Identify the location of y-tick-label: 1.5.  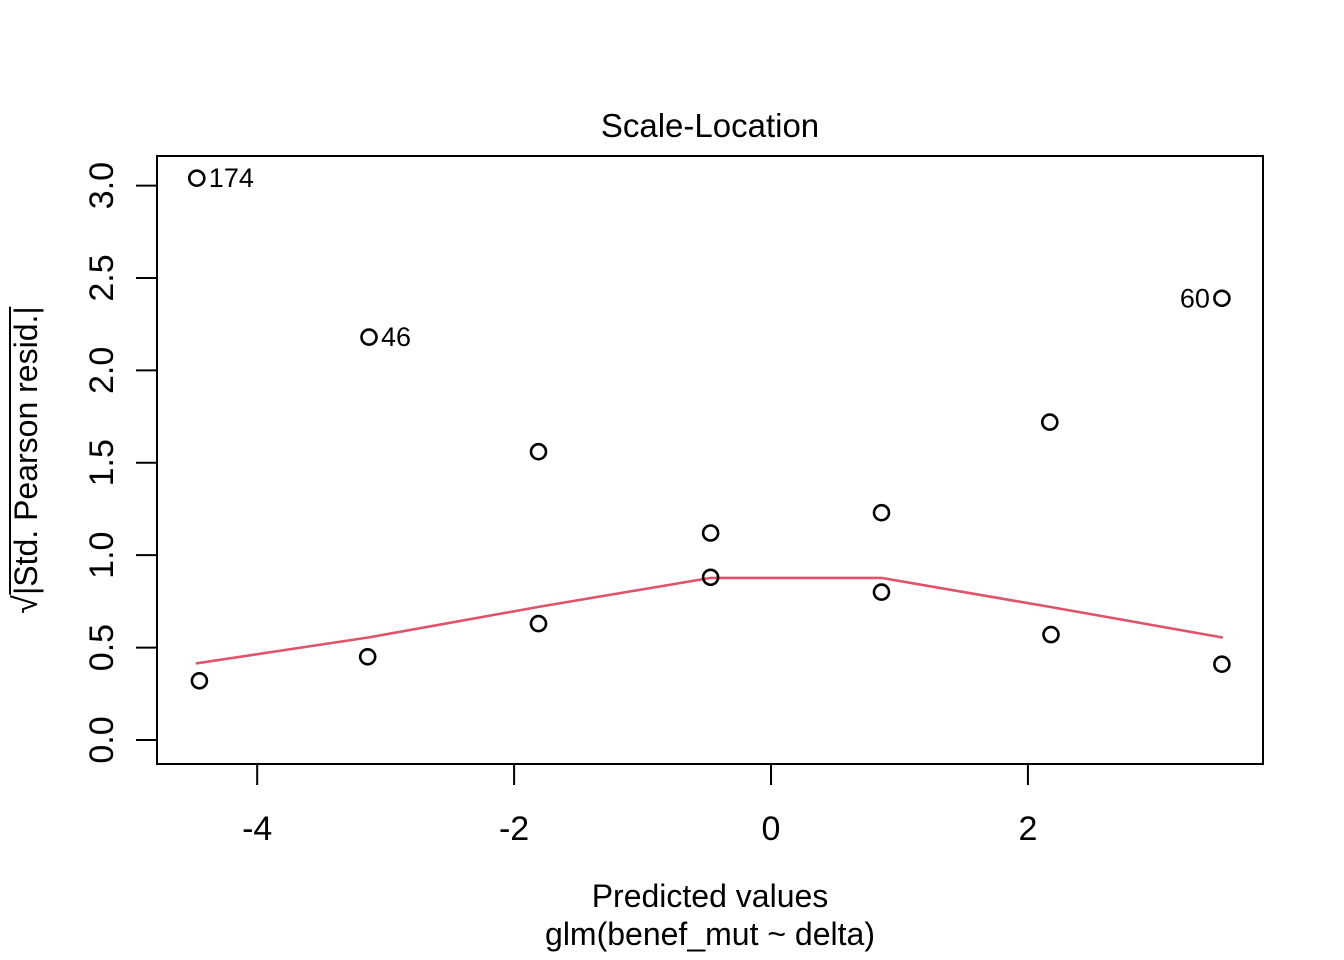
(102, 462).